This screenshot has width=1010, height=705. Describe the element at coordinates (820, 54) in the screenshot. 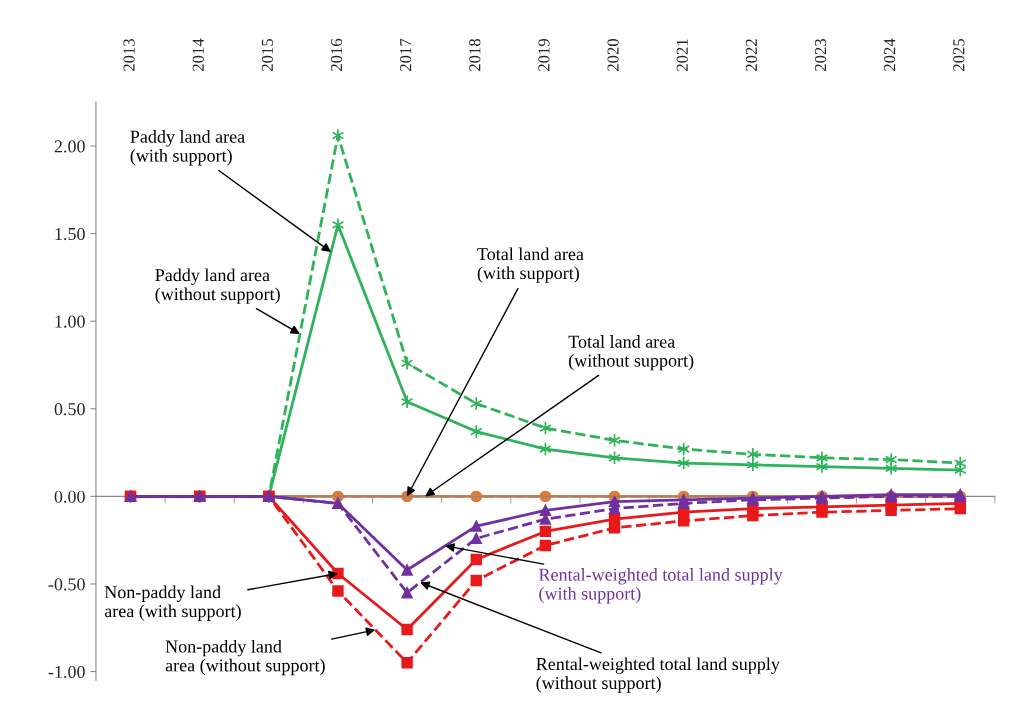

I see `x-tick-label: 2023` at that location.